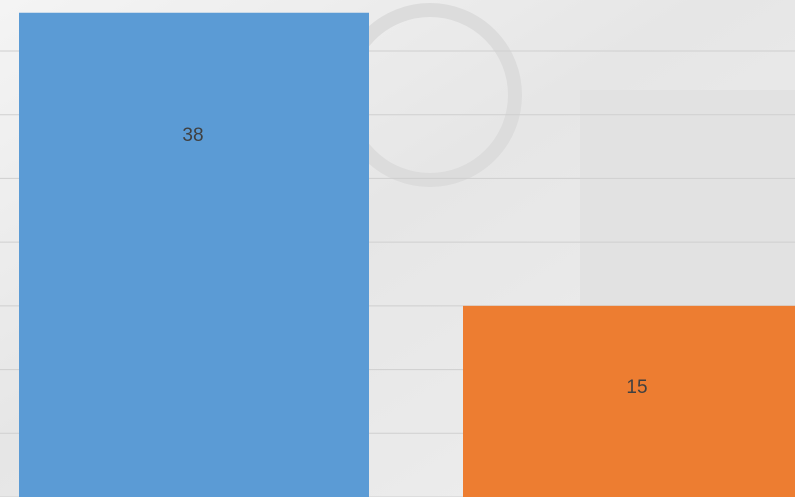 This screenshot has width=795, height=497. Describe the element at coordinates (192, 135) in the screenshot. I see `data-label: 38` at that location.